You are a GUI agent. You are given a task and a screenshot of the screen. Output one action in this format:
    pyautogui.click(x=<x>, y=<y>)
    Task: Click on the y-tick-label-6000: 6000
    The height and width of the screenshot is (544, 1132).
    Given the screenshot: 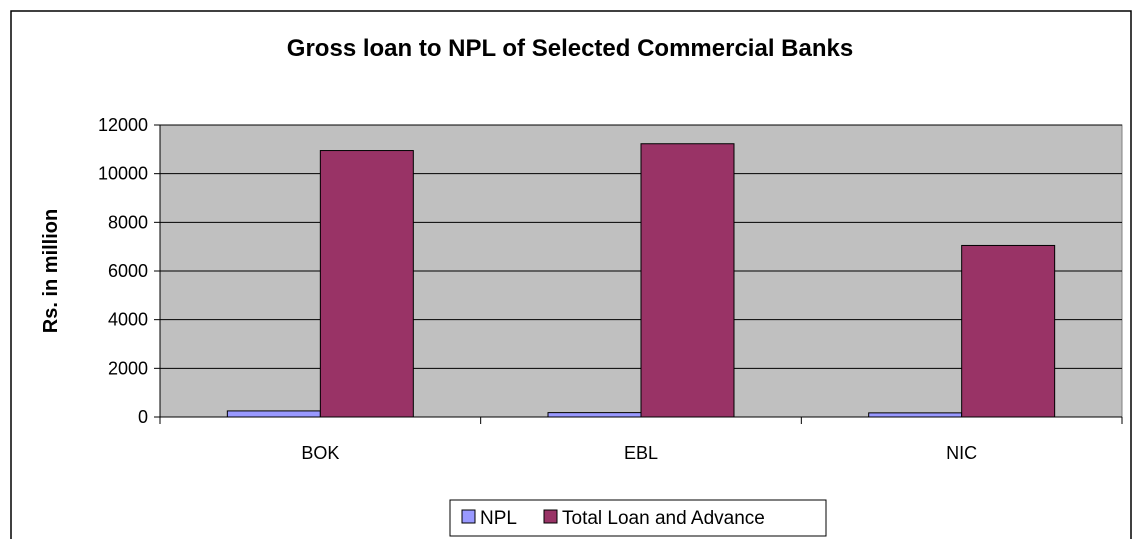 What is the action you would take?
    pyautogui.click(x=128, y=271)
    